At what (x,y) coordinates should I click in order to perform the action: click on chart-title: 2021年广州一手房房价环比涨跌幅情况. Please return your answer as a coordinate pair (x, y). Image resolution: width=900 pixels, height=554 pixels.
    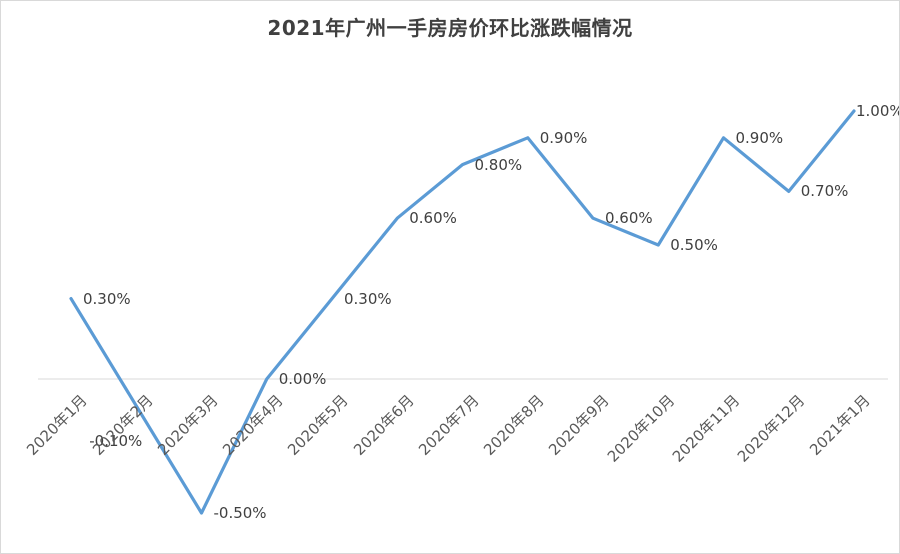
    Looking at the image, I should click on (450, 28).